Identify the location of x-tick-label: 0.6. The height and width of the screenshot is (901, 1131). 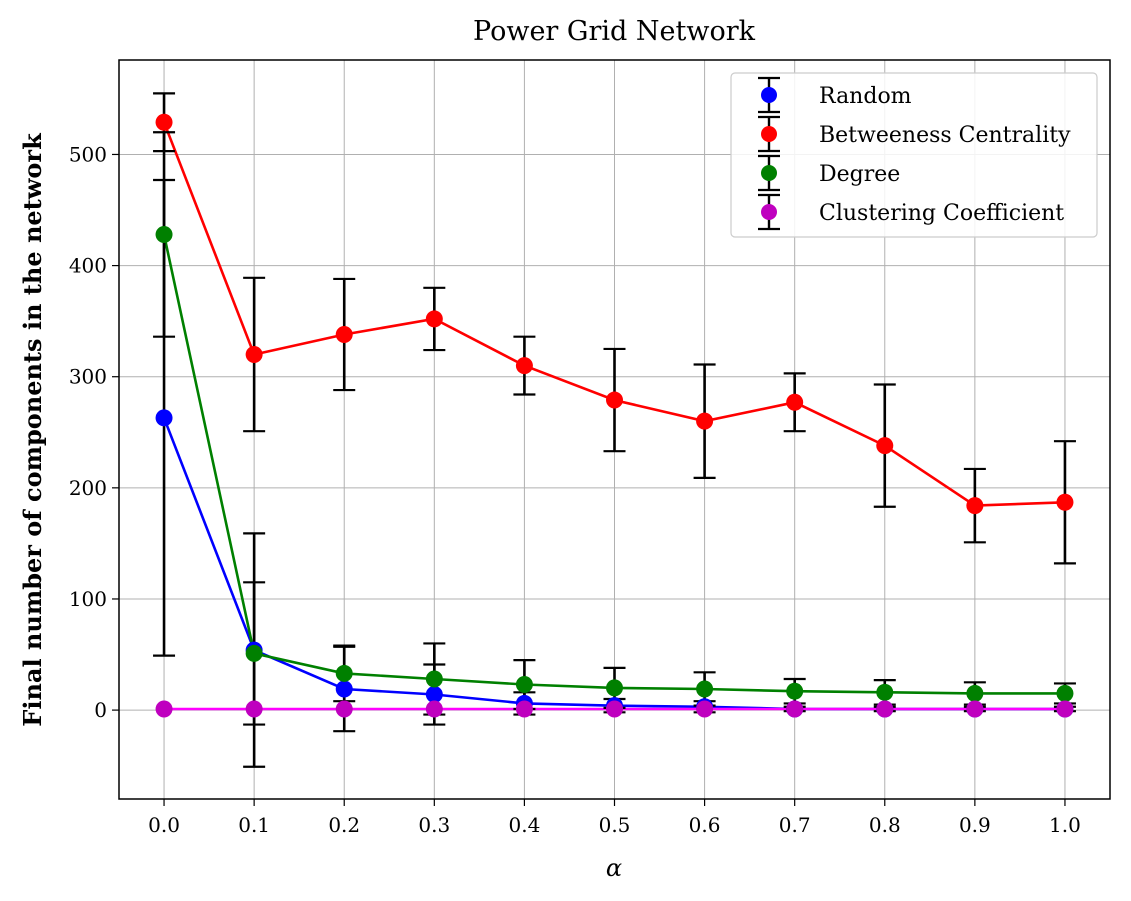
(705, 825).